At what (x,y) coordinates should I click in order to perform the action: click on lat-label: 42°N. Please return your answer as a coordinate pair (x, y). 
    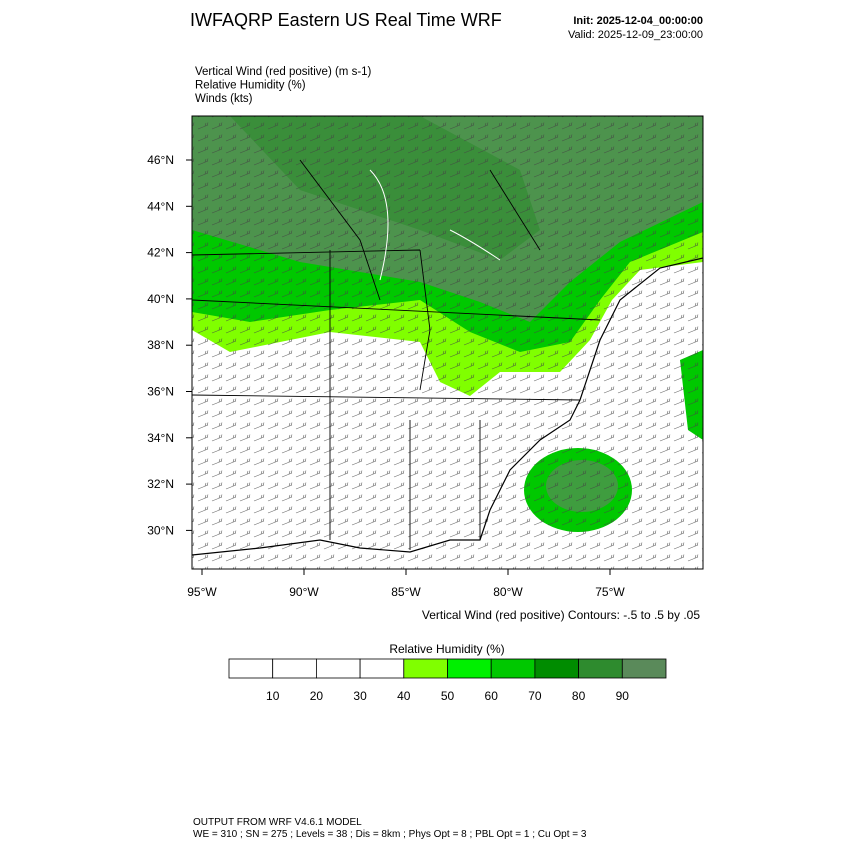
    Looking at the image, I should click on (160, 253).